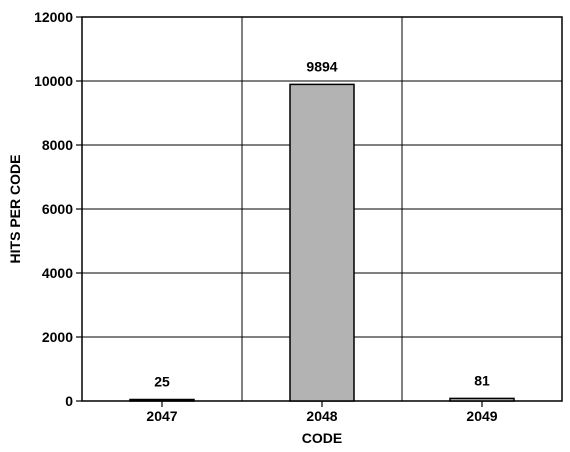 The image size is (570, 452). What do you see at coordinates (161, 416) in the screenshot?
I see `x-tick-label-2047: 2047` at bounding box center [161, 416].